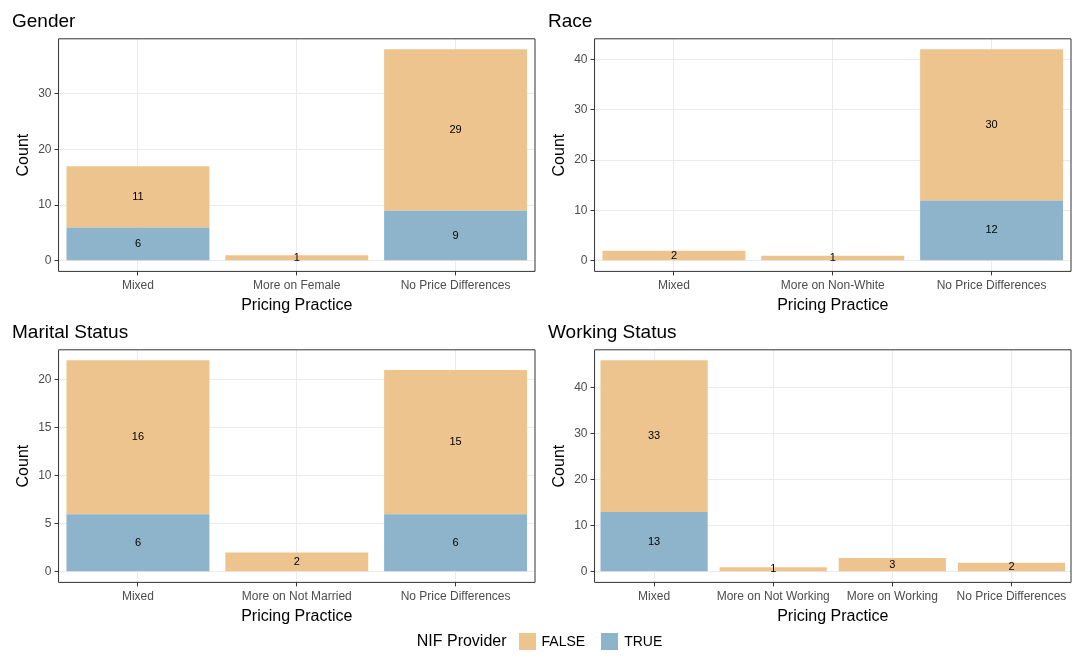 This screenshot has height=666, width=1087. I want to click on data-label: 3, so click(892, 563).